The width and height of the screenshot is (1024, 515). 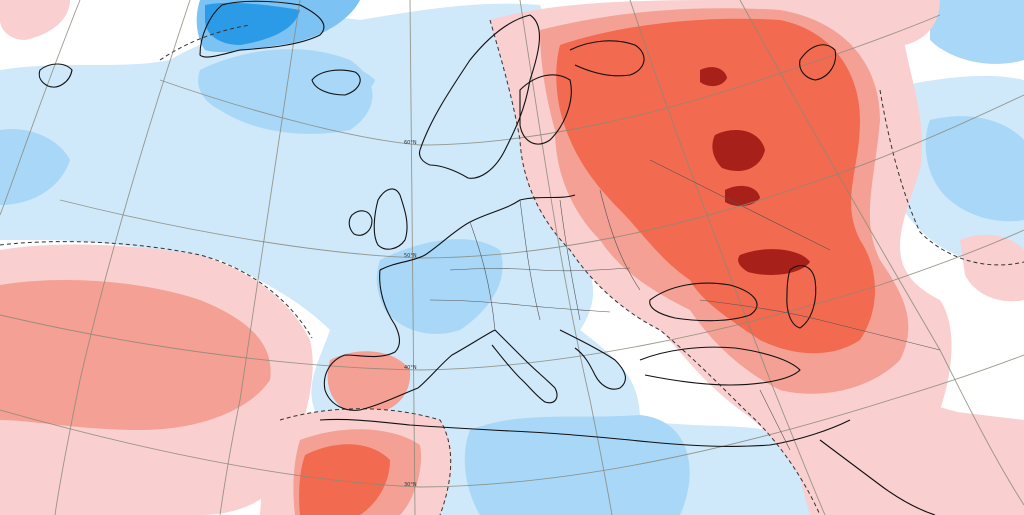 What do you see at coordinates (974, 169) in the screenshot?
I see `cold-area-east-russia-core` at bounding box center [974, 169].